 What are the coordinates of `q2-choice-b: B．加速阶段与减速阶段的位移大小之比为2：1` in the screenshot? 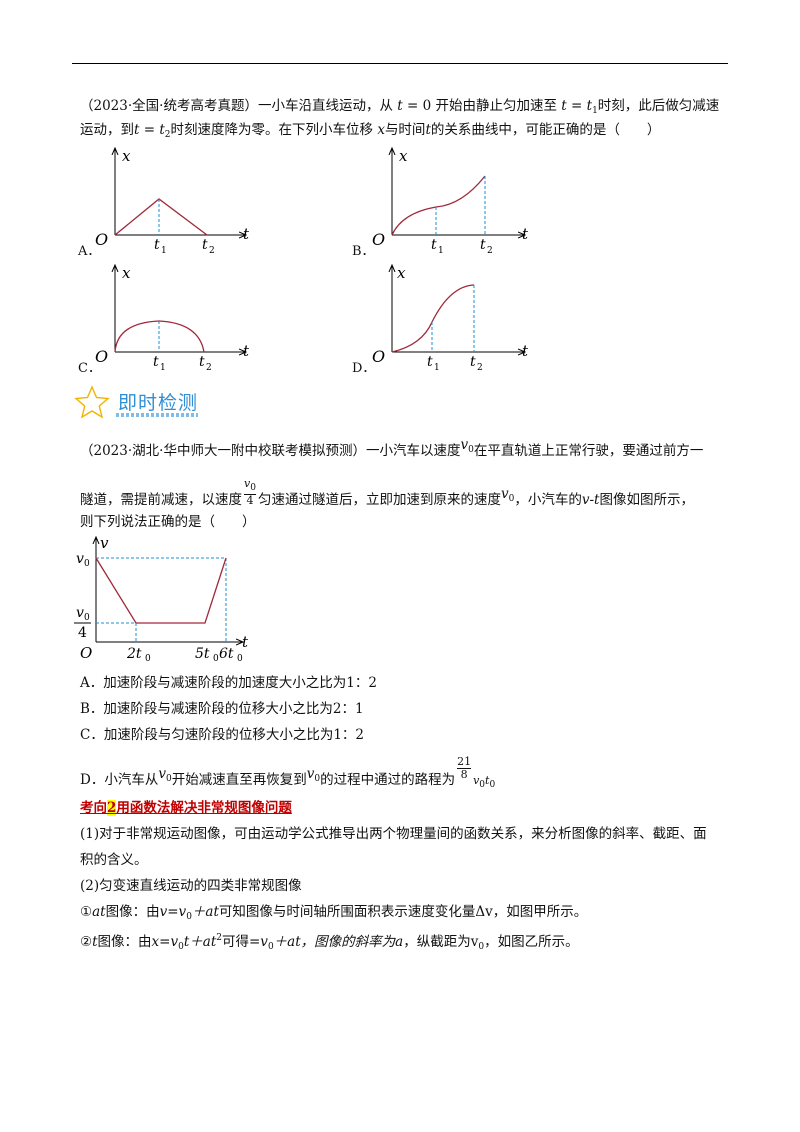 It's located at (222, 709).